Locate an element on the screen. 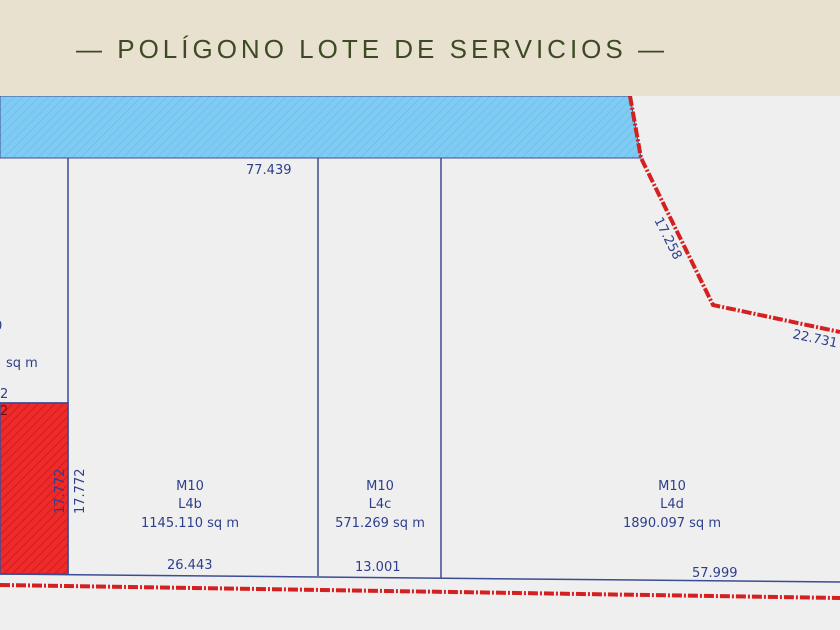 Image resolution: width=840 pixels, height=630 pixels. dim-partial-top-label: 2 is located at coordinates (4, 394).